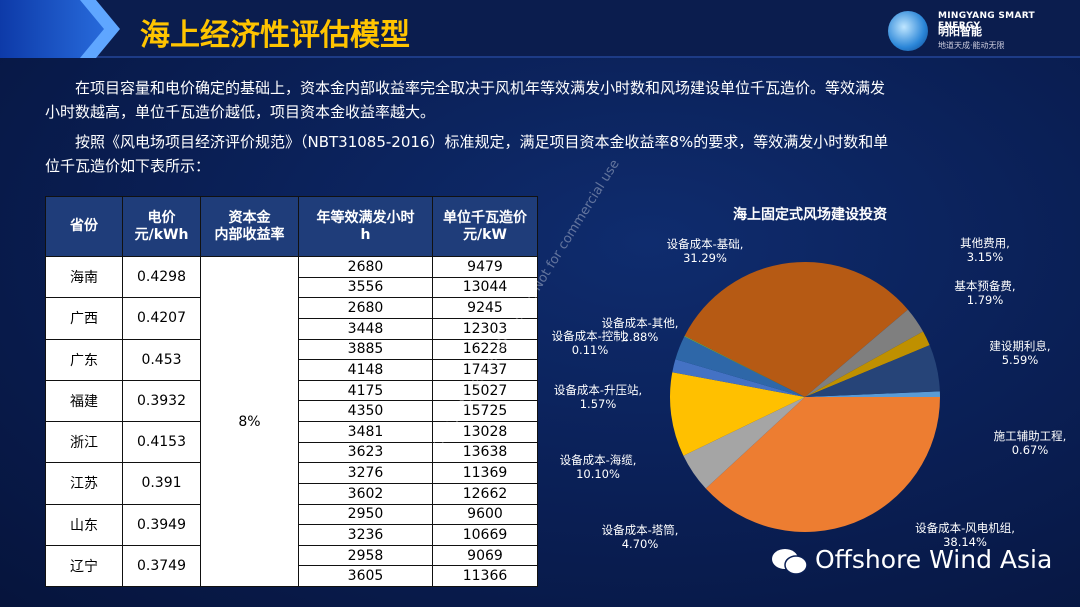 This screenshot has width=1080, height=607. I want to click on cost-cell: 12662, so click(485, 493).